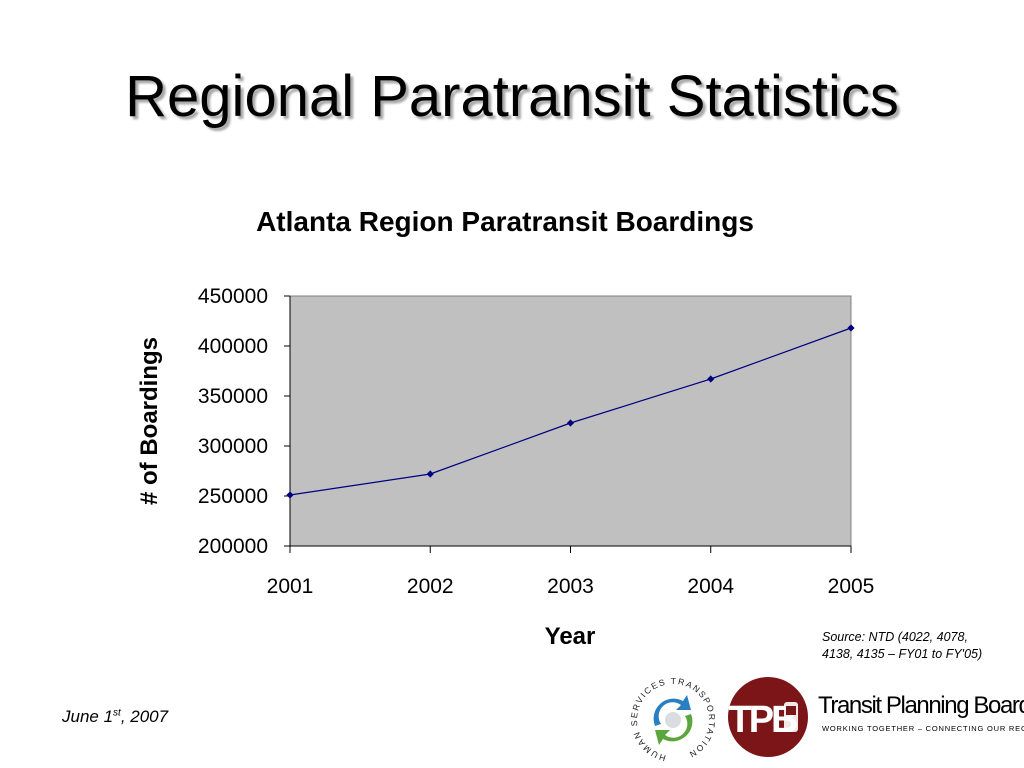 The image size is (1024, 768). I want to click on hst-green-arrow, so click(674, 729).